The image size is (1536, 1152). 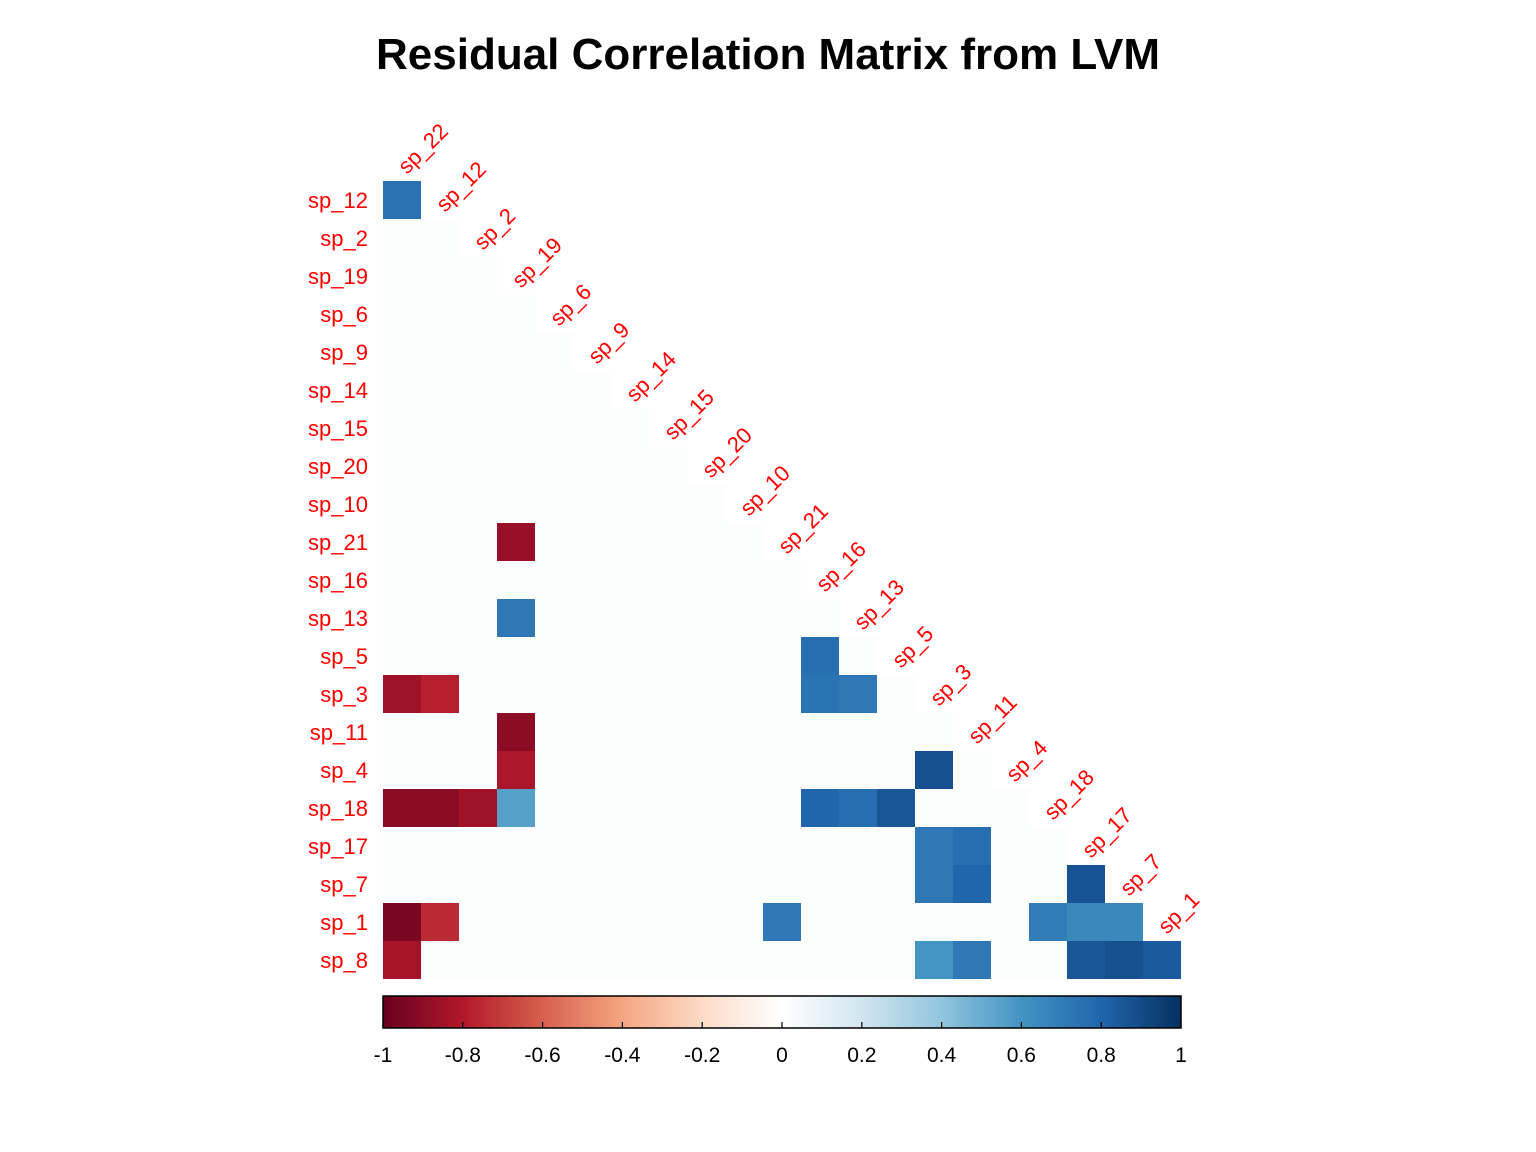 I want to click on column-label: sp_20, so click(x=727, y=452).